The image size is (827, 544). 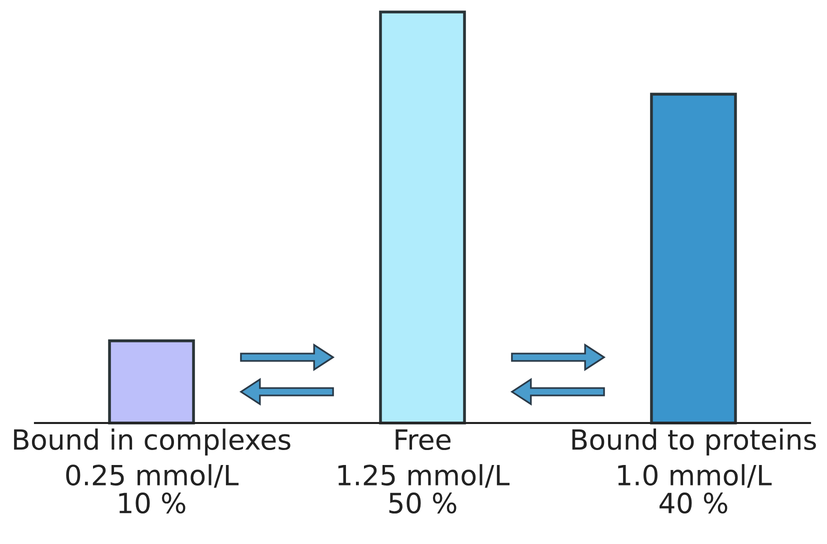 What do you see at coordinates (424, 489) in the screenshot?
I see `data-label: 1.25 mmol/L 50 %` at bounding box center [424, 489].